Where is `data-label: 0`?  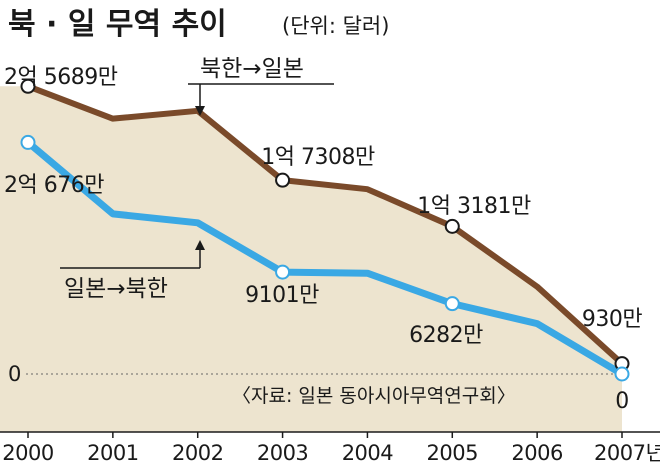 data-label: 0 is located at coordinates (622, 401).